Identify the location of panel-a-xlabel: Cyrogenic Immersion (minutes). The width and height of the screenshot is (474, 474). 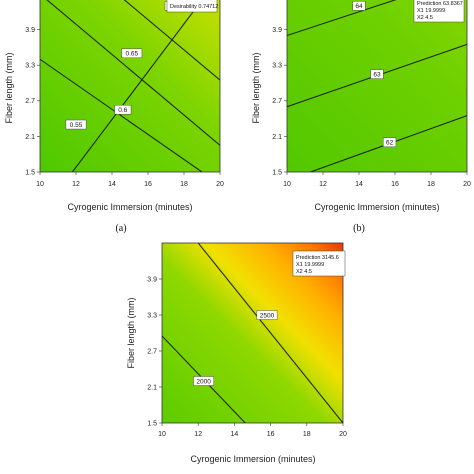
(129, 207).